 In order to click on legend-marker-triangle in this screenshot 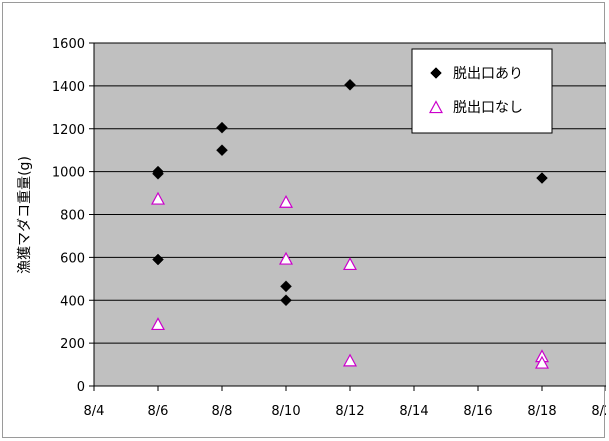, I will do `click(436, 107)`.